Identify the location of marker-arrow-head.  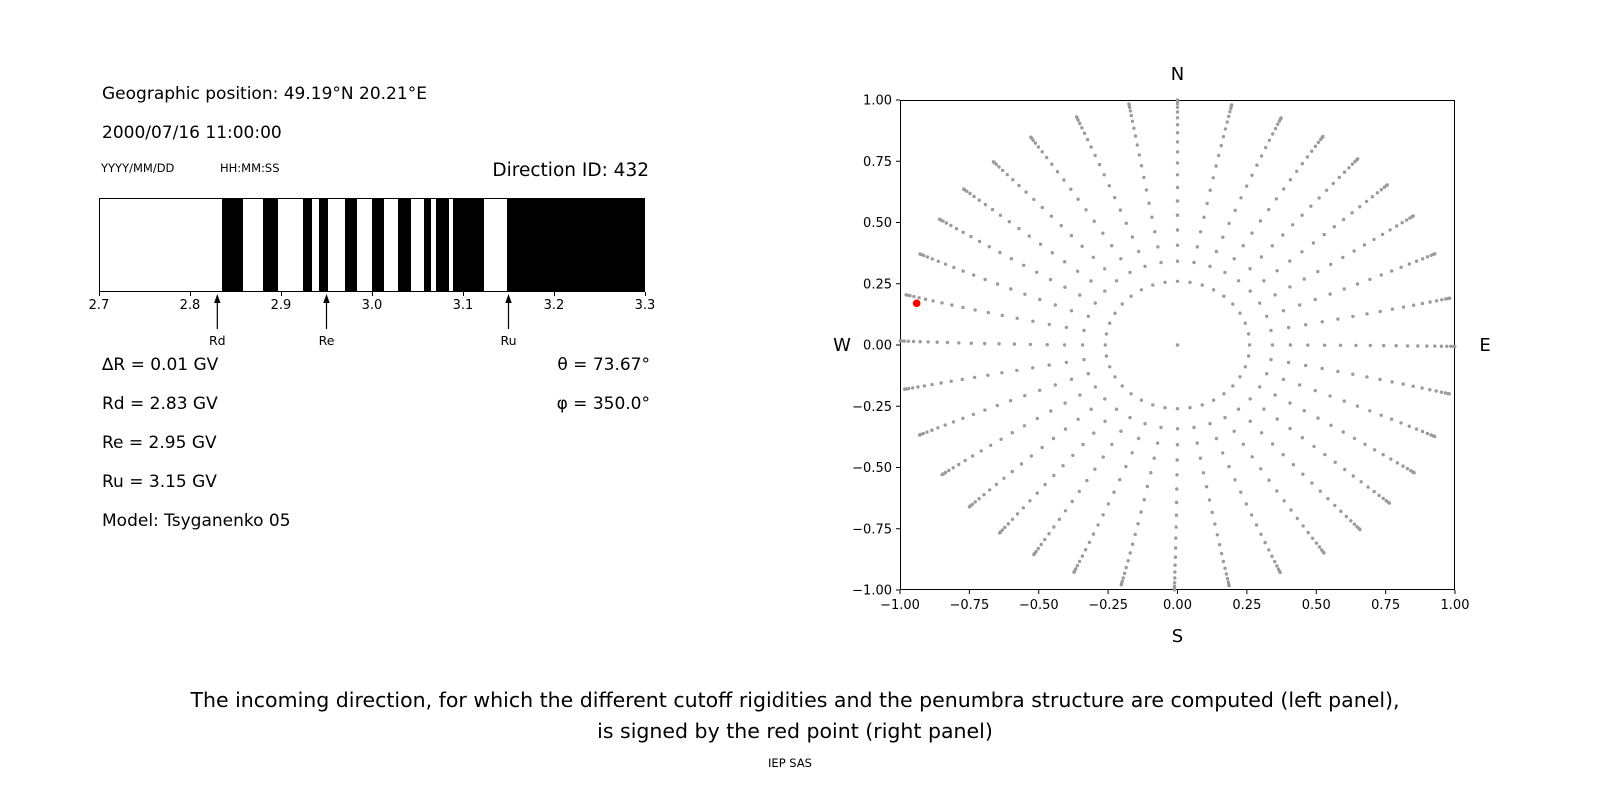
(326, 298).